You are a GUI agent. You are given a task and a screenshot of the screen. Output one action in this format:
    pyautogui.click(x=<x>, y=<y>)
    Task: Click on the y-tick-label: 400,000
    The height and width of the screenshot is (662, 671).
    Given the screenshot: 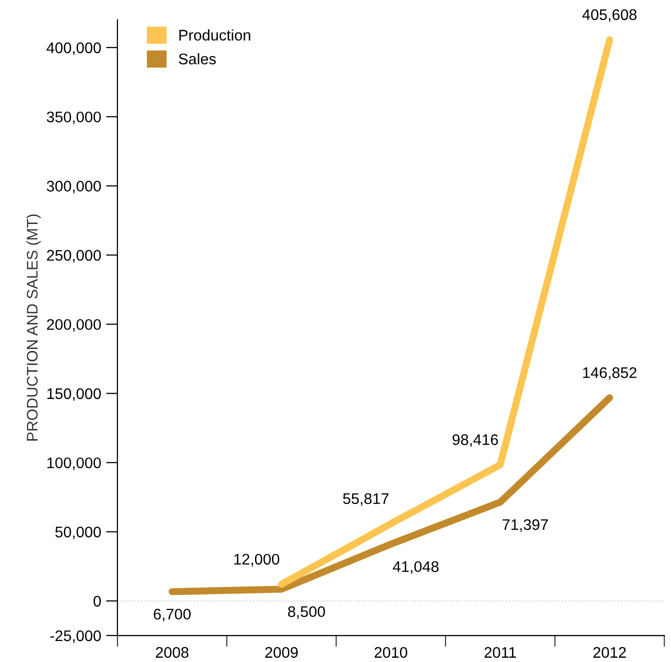 What is the action you would take?
    pyautogui.click(x=73, y=49)
    